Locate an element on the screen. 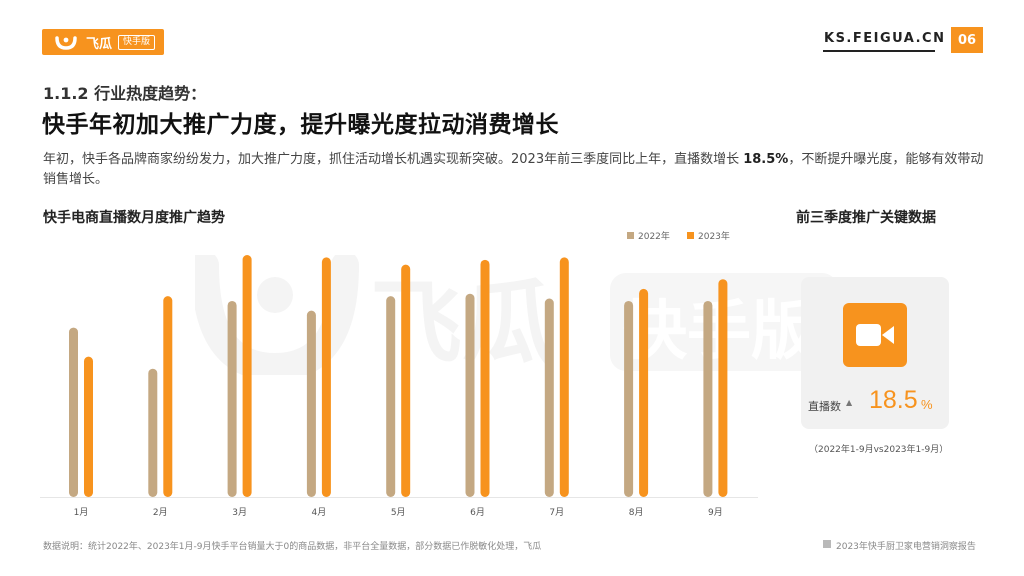 The width and height of the screenshot is (1024, 576). site-url: KS.FEIGUA.CN is located at coordinates (885, 38).